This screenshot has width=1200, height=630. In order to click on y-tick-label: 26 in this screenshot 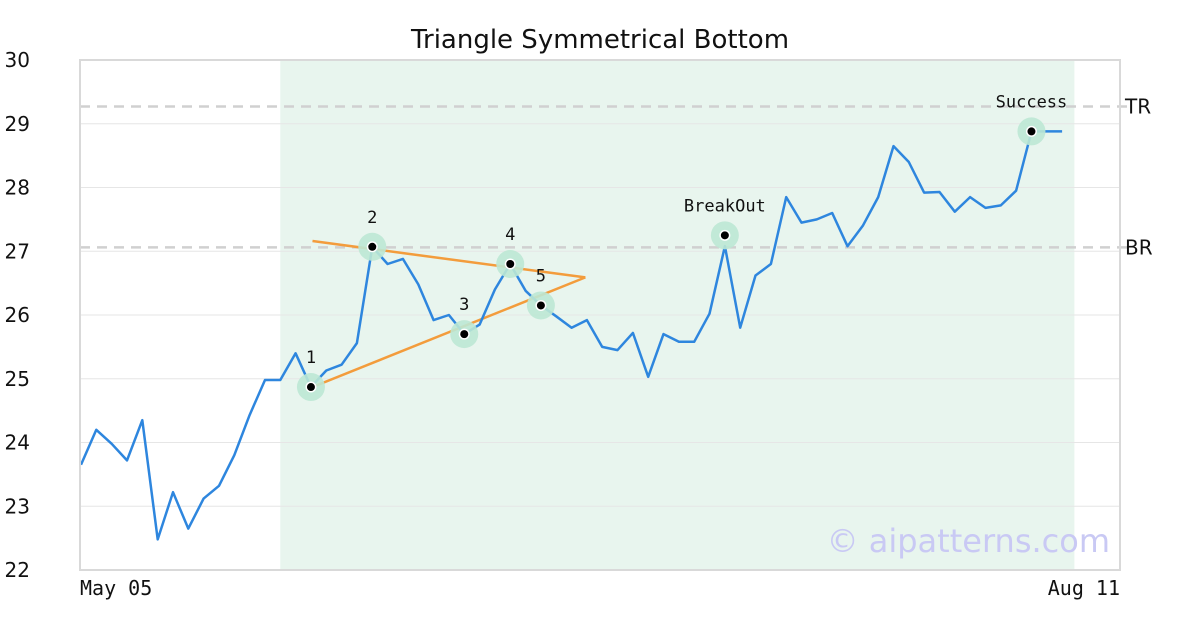, I will do `click(17, 315)`.